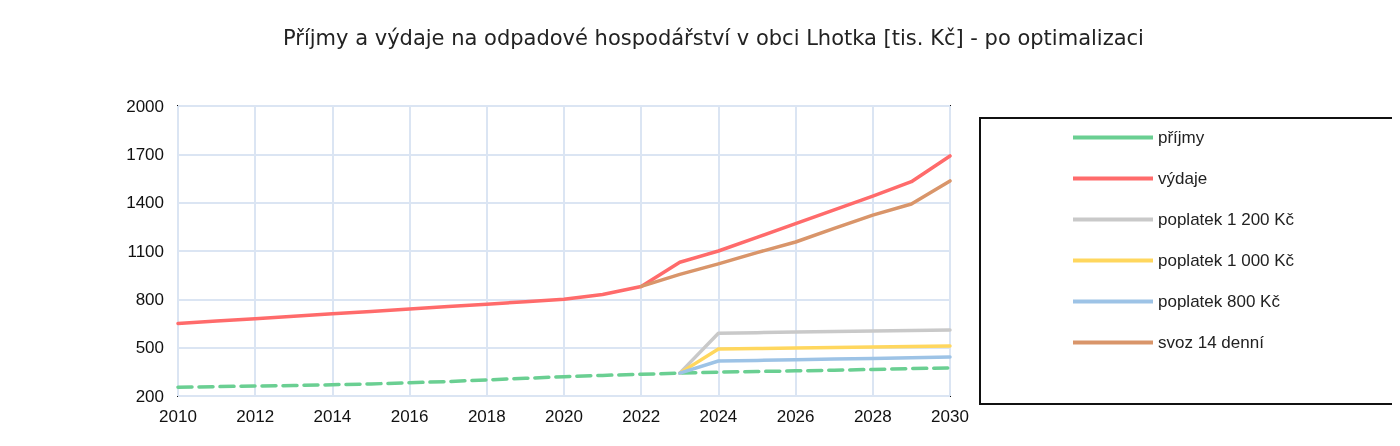 The image size is (1400, 446). I want to click on legend-label: poplatek 1 000 Kč, so click(1226, 260).